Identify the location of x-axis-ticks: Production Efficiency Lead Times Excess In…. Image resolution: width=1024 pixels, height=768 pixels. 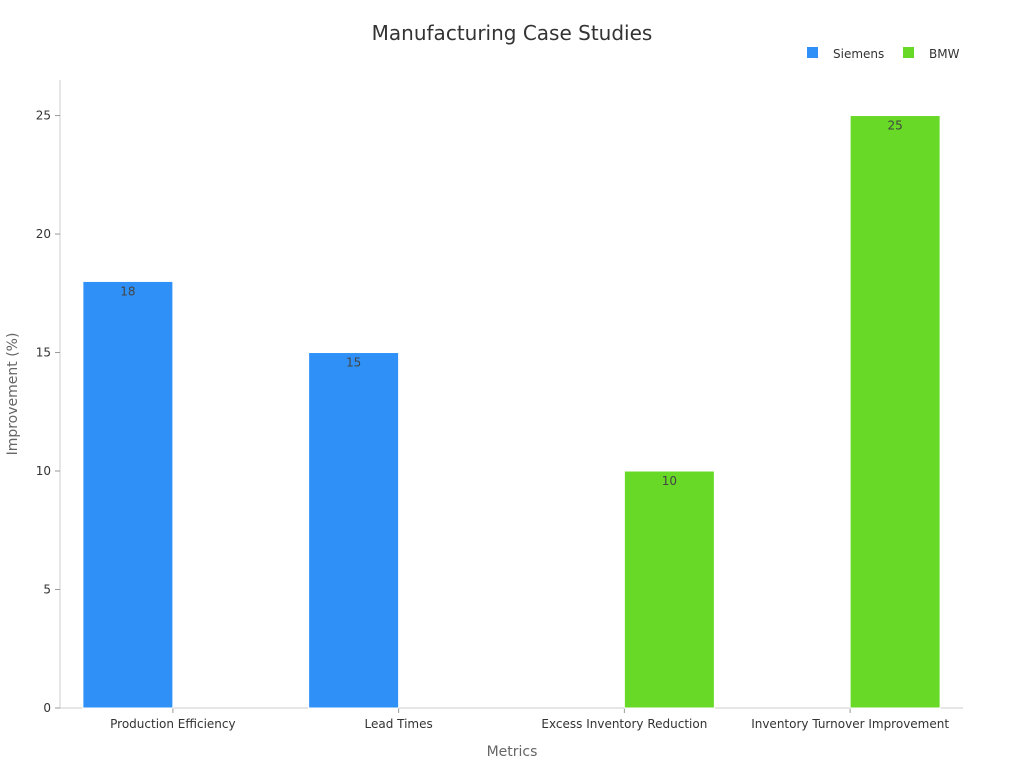
(529, 719).